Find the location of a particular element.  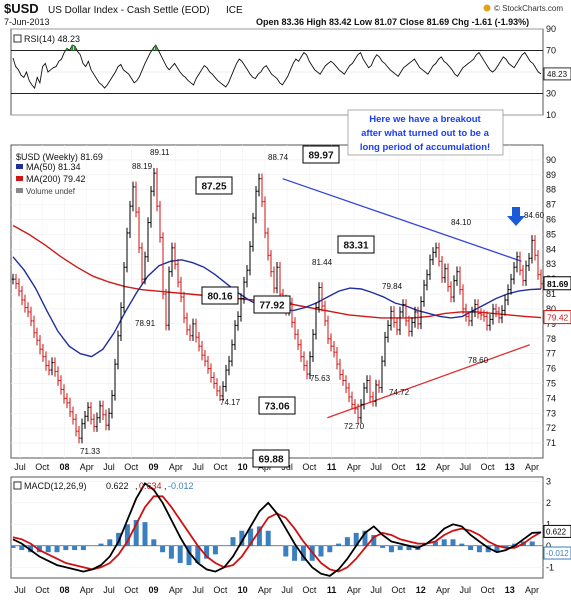

price-x-tick-label: 10 is located at coordinates (243, 467).